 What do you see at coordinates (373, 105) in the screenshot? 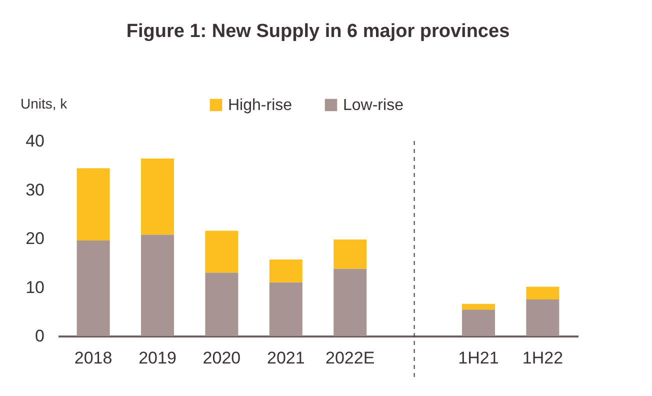
I see `legend-label: Low-rise` at bounding box center [373, 105].